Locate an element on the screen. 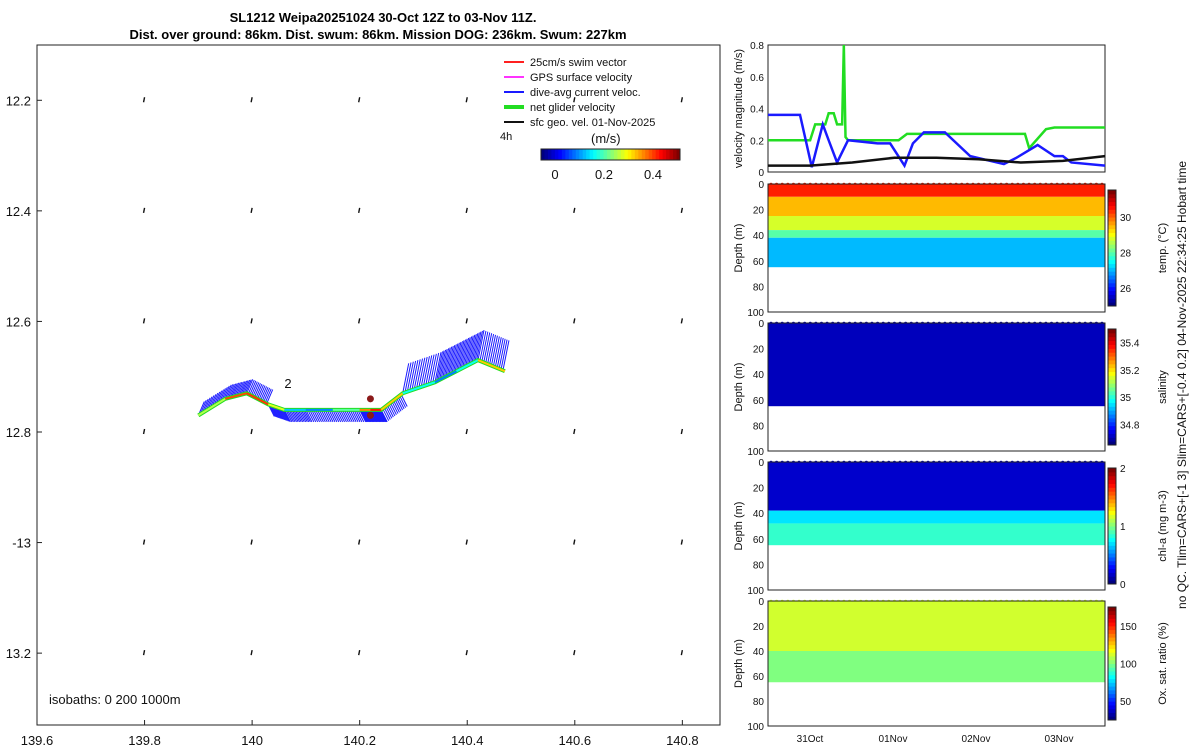  map-x-tick-label: 139.6 is located at coordinates (37, 740).